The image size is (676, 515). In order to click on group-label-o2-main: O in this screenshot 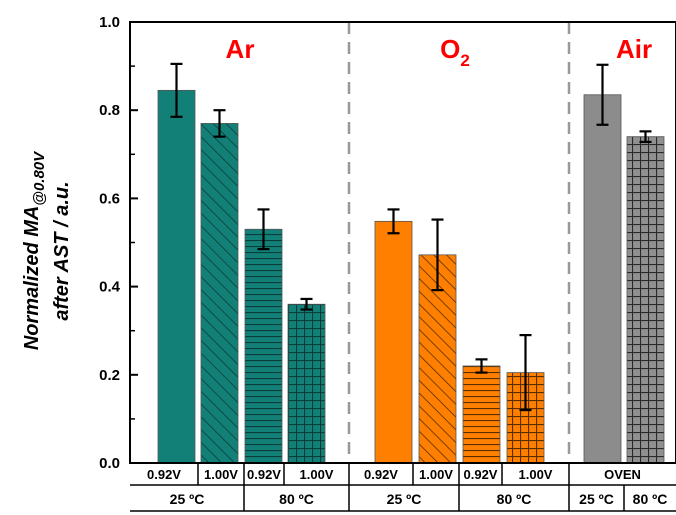, I will do `click(450, 49)`.